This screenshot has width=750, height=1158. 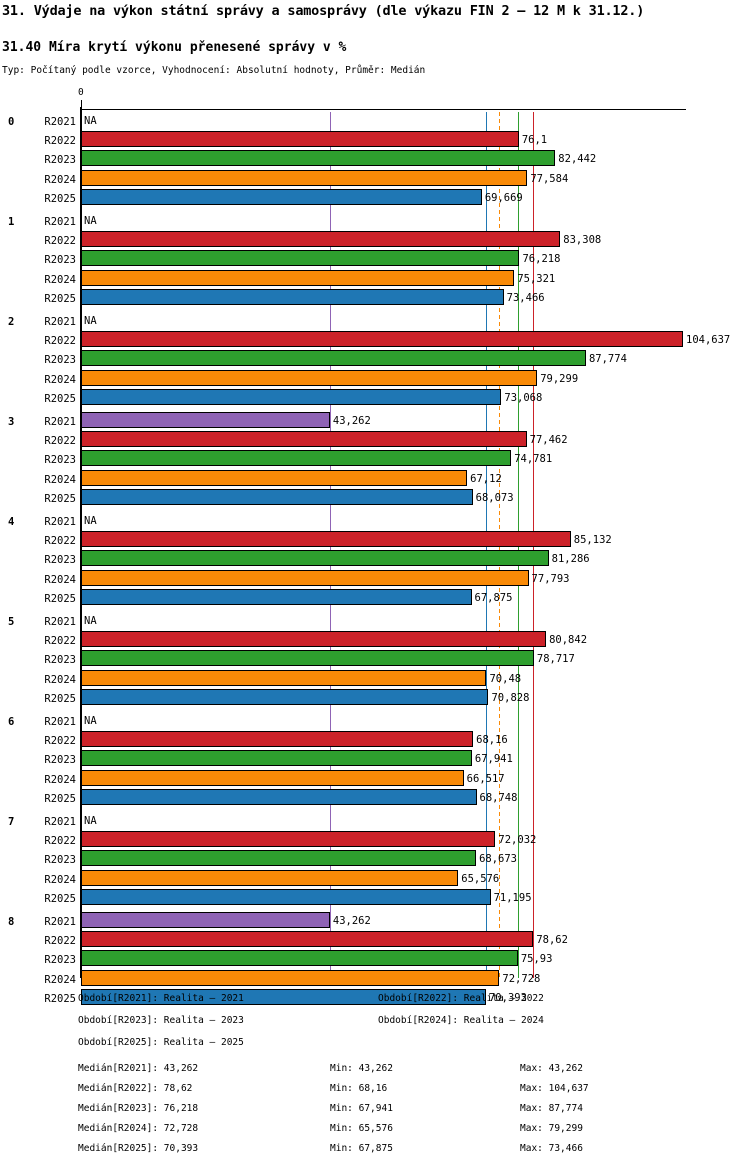 What do you see at coordinates (11, 422) in the screenshot?
I see `group-index-label: 3` at bounding box center [11, 422].